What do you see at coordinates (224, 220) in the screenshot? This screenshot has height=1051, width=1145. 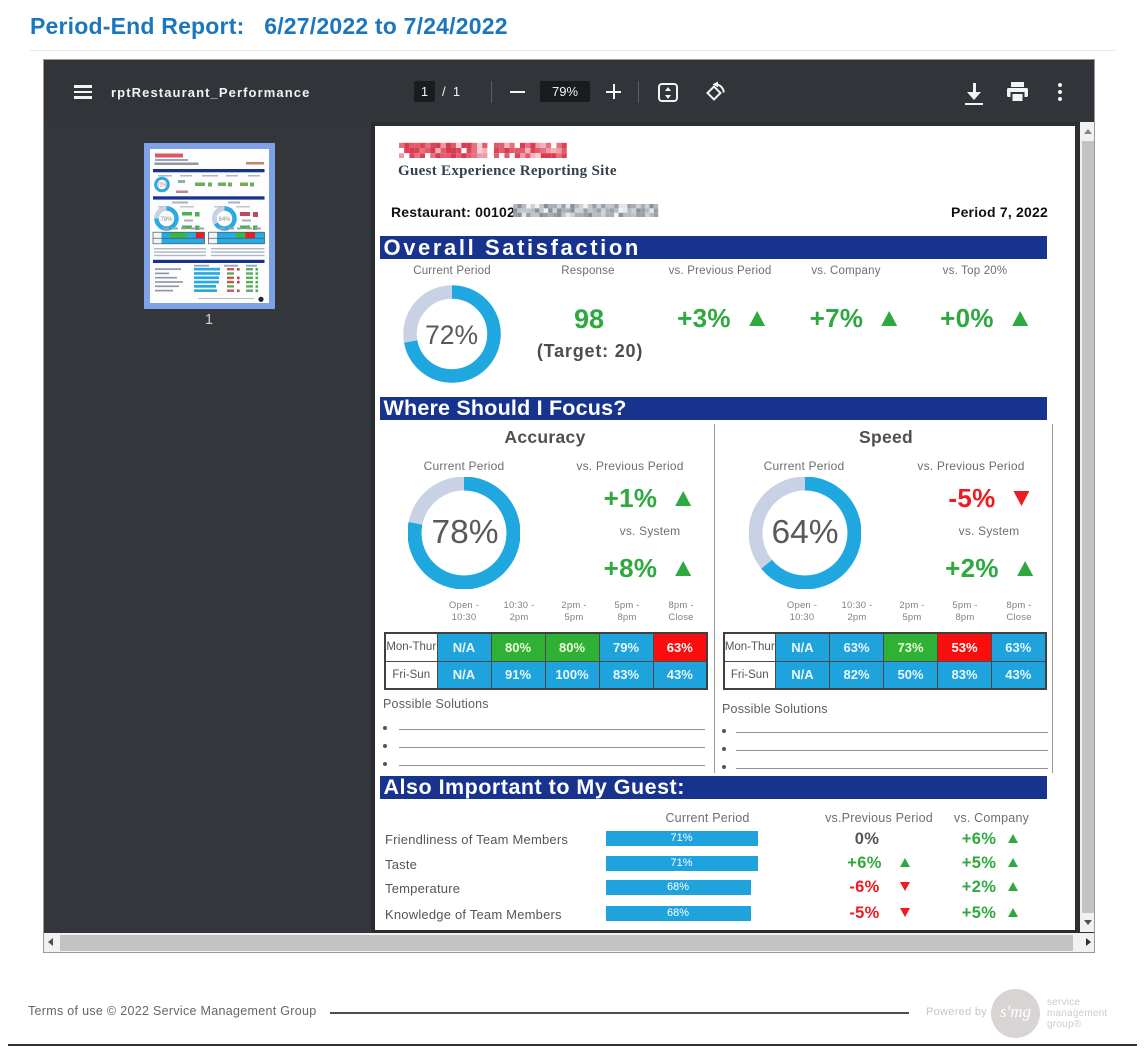 I see `svg-text: 84%` at bounding box center [224, 220].